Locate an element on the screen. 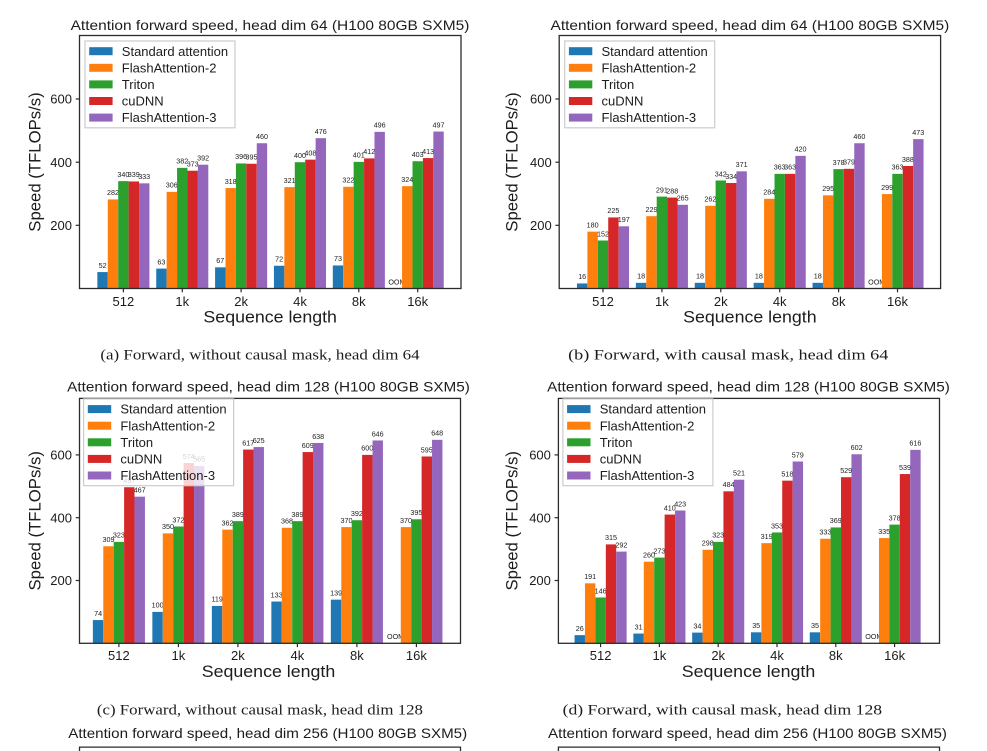 Image resolution: width=987 pixels, height=751 pixels. svg-text: 318 is located at coordinates (231, 181).